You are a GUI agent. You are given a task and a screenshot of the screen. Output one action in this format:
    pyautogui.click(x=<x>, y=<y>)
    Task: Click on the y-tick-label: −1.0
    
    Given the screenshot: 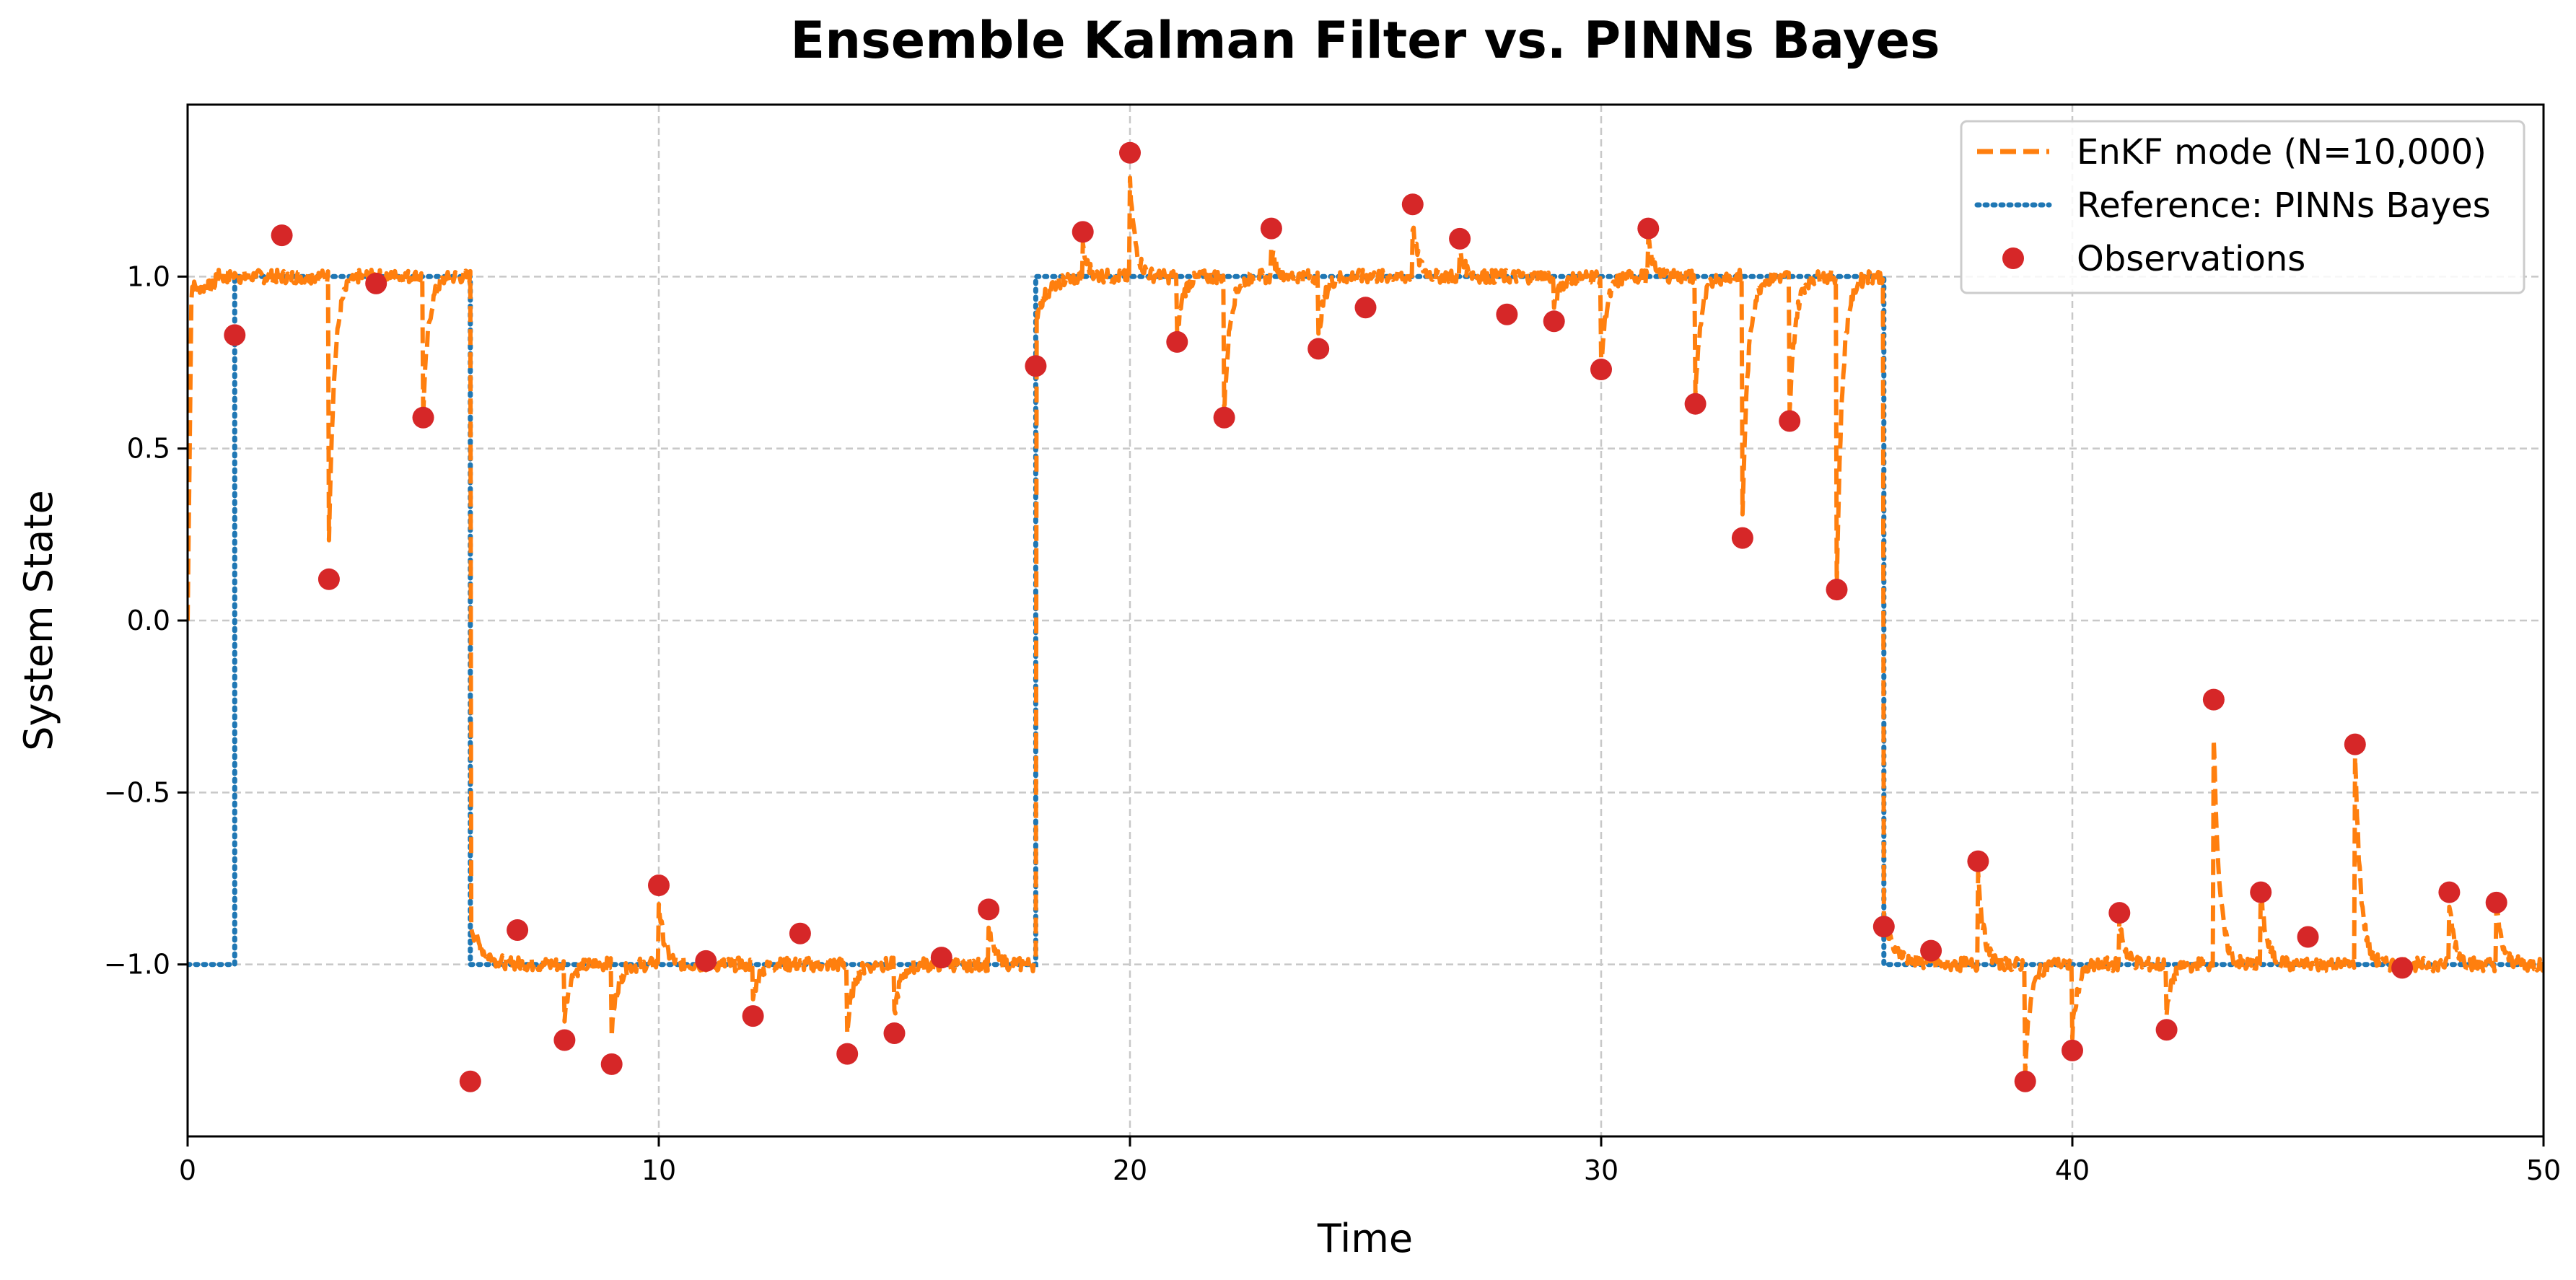 What is the action you would take?
    pyautogui.click(x=137, y=965)
    